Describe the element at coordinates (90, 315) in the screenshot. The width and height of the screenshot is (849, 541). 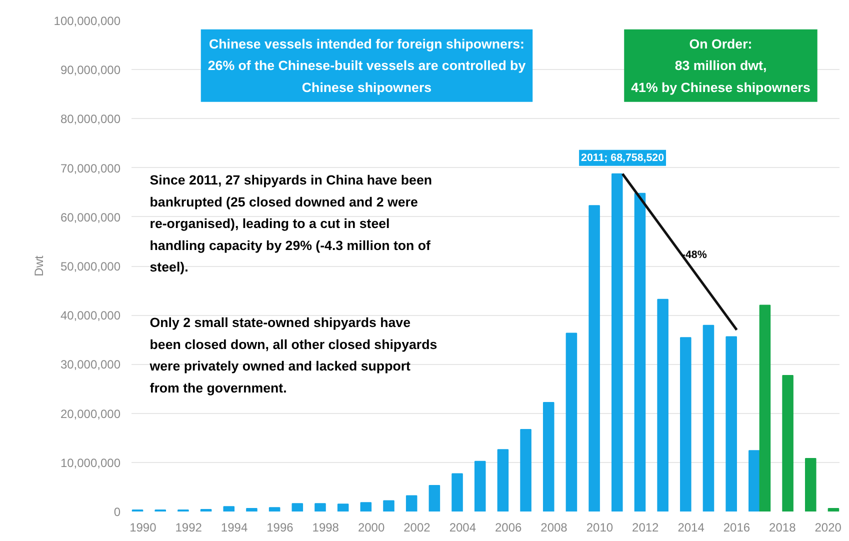
I see `y-tick-label: 40,000,000` at that location.